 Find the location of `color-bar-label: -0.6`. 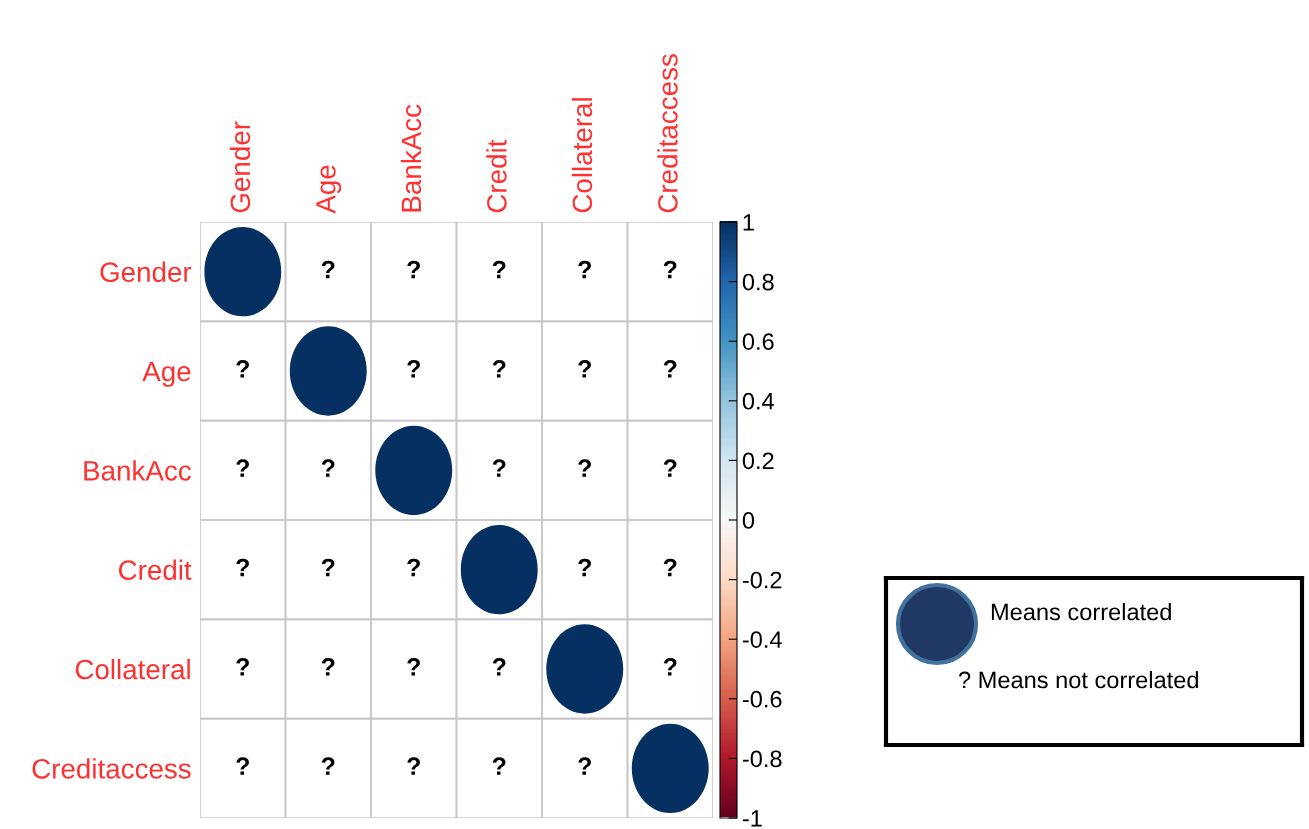

color-bar-label: -0.6 is located at coordinates (762, 699).